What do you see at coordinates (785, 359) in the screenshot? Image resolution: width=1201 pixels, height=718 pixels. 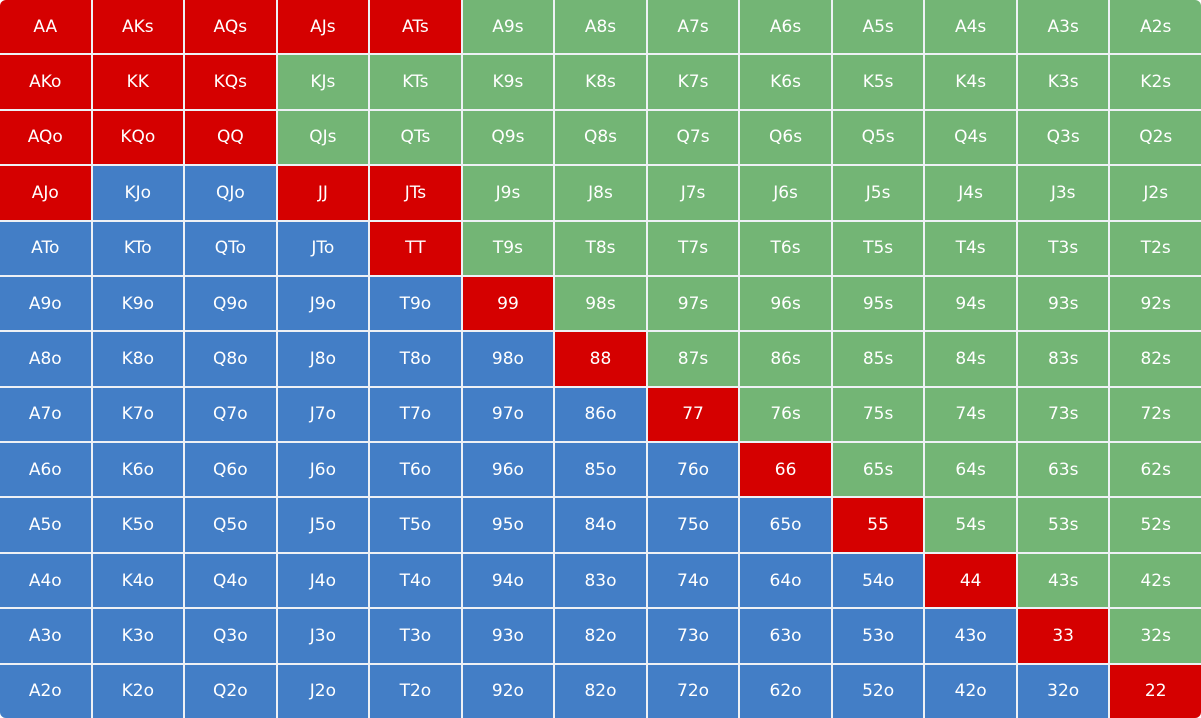 I see `hand-cell: 86s` at bounding box center [785, 359].